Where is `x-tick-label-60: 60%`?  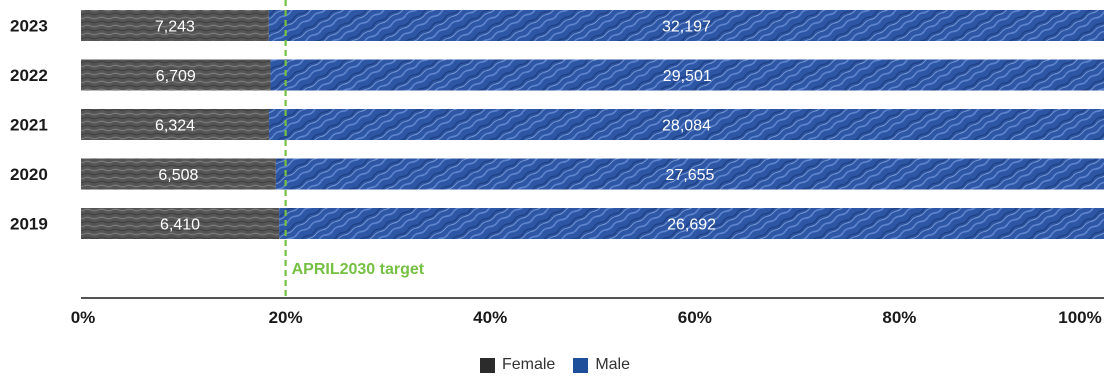 x-tick-label-60: 60% is located at coordinates (695, 317).